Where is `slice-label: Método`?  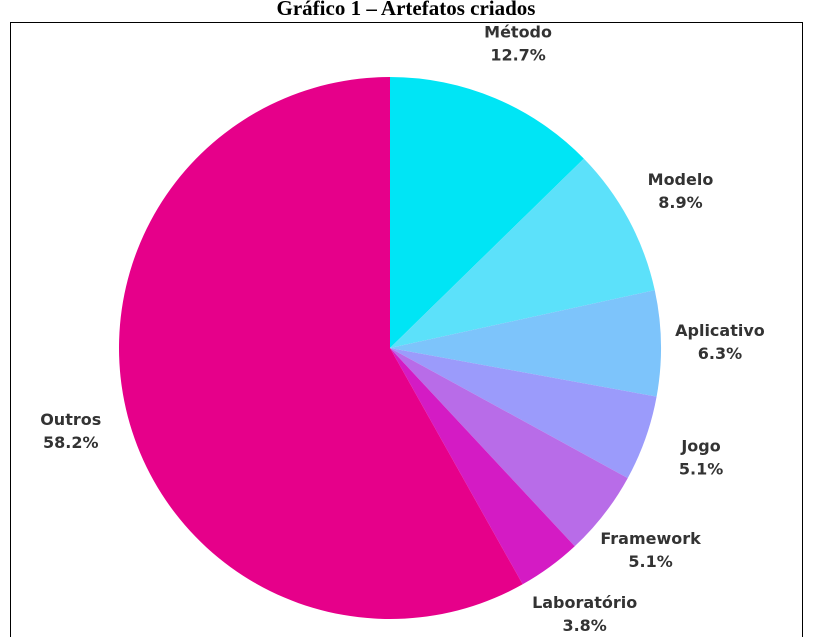 slice-label: Método is located at coordinates (518, 31).